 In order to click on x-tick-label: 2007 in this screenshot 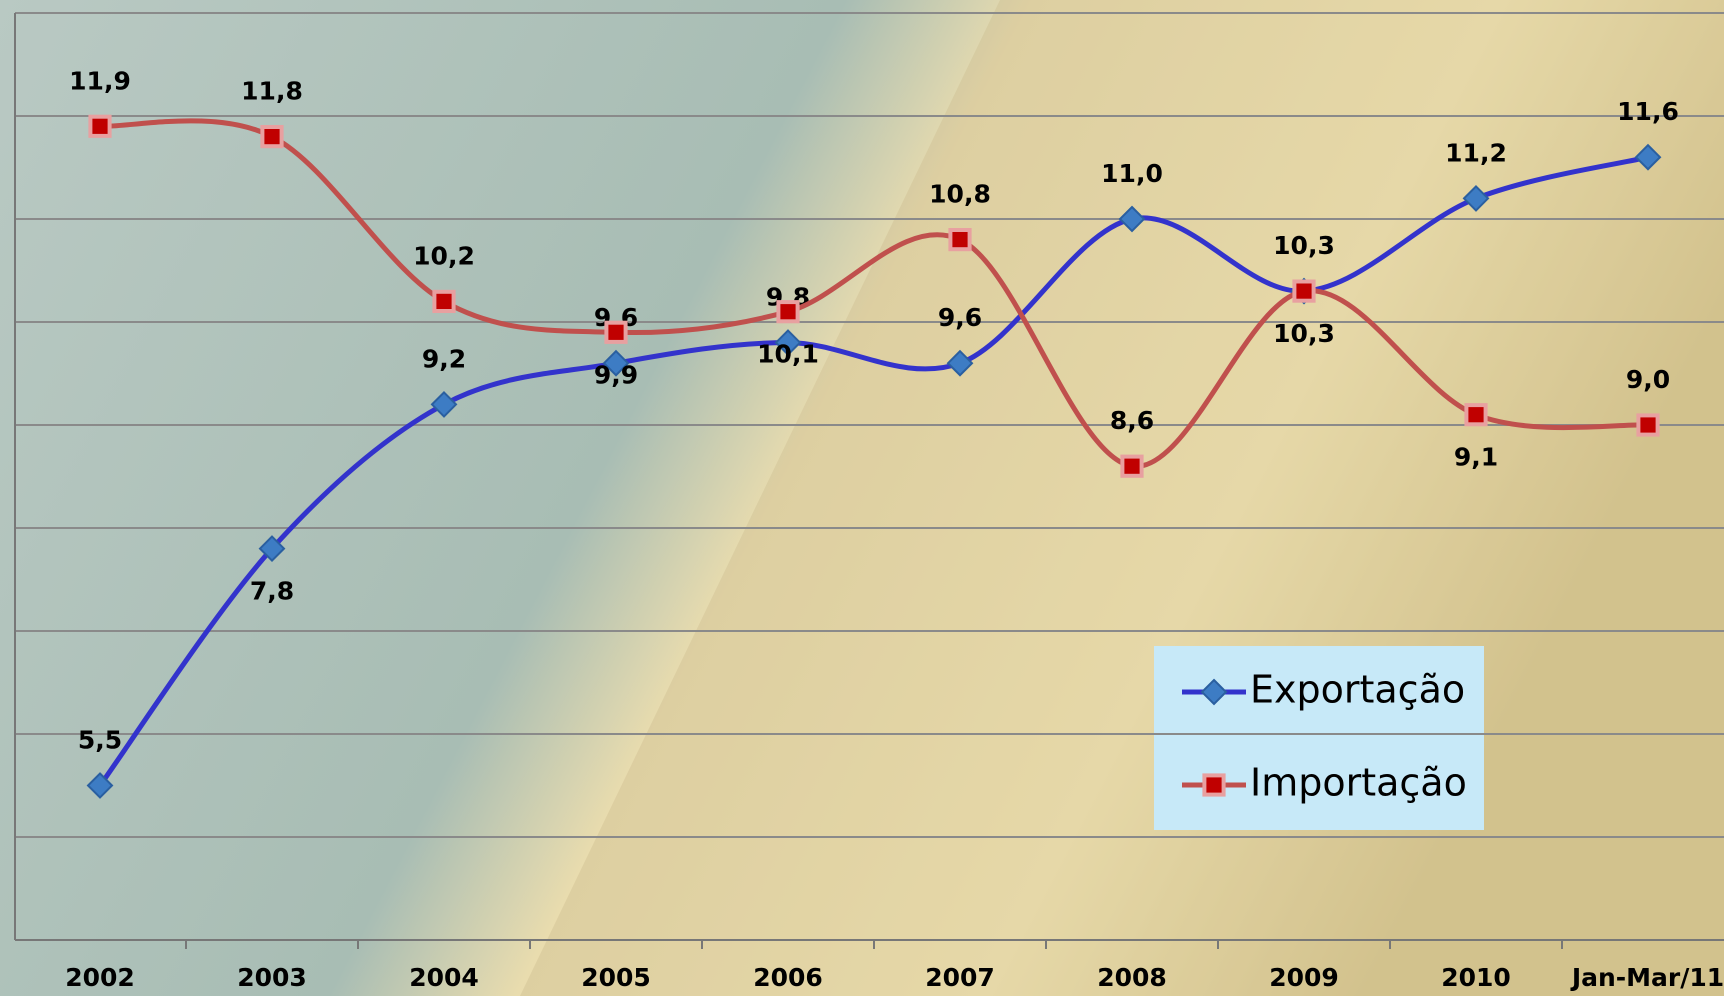, I will do `click(960, 977)`.